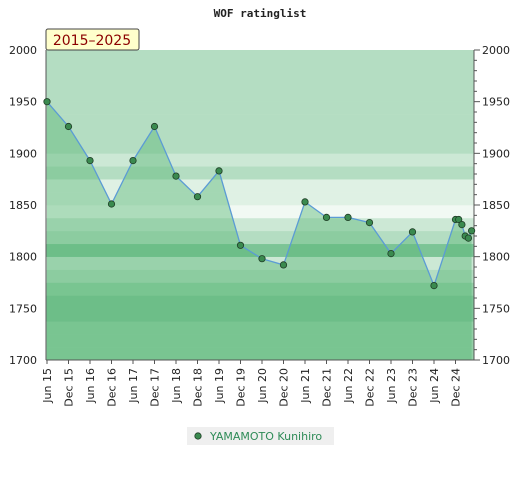 This screenshot has width=520, height=480. I want to click on x-tick-label: Jun 23, so click(391, 386).